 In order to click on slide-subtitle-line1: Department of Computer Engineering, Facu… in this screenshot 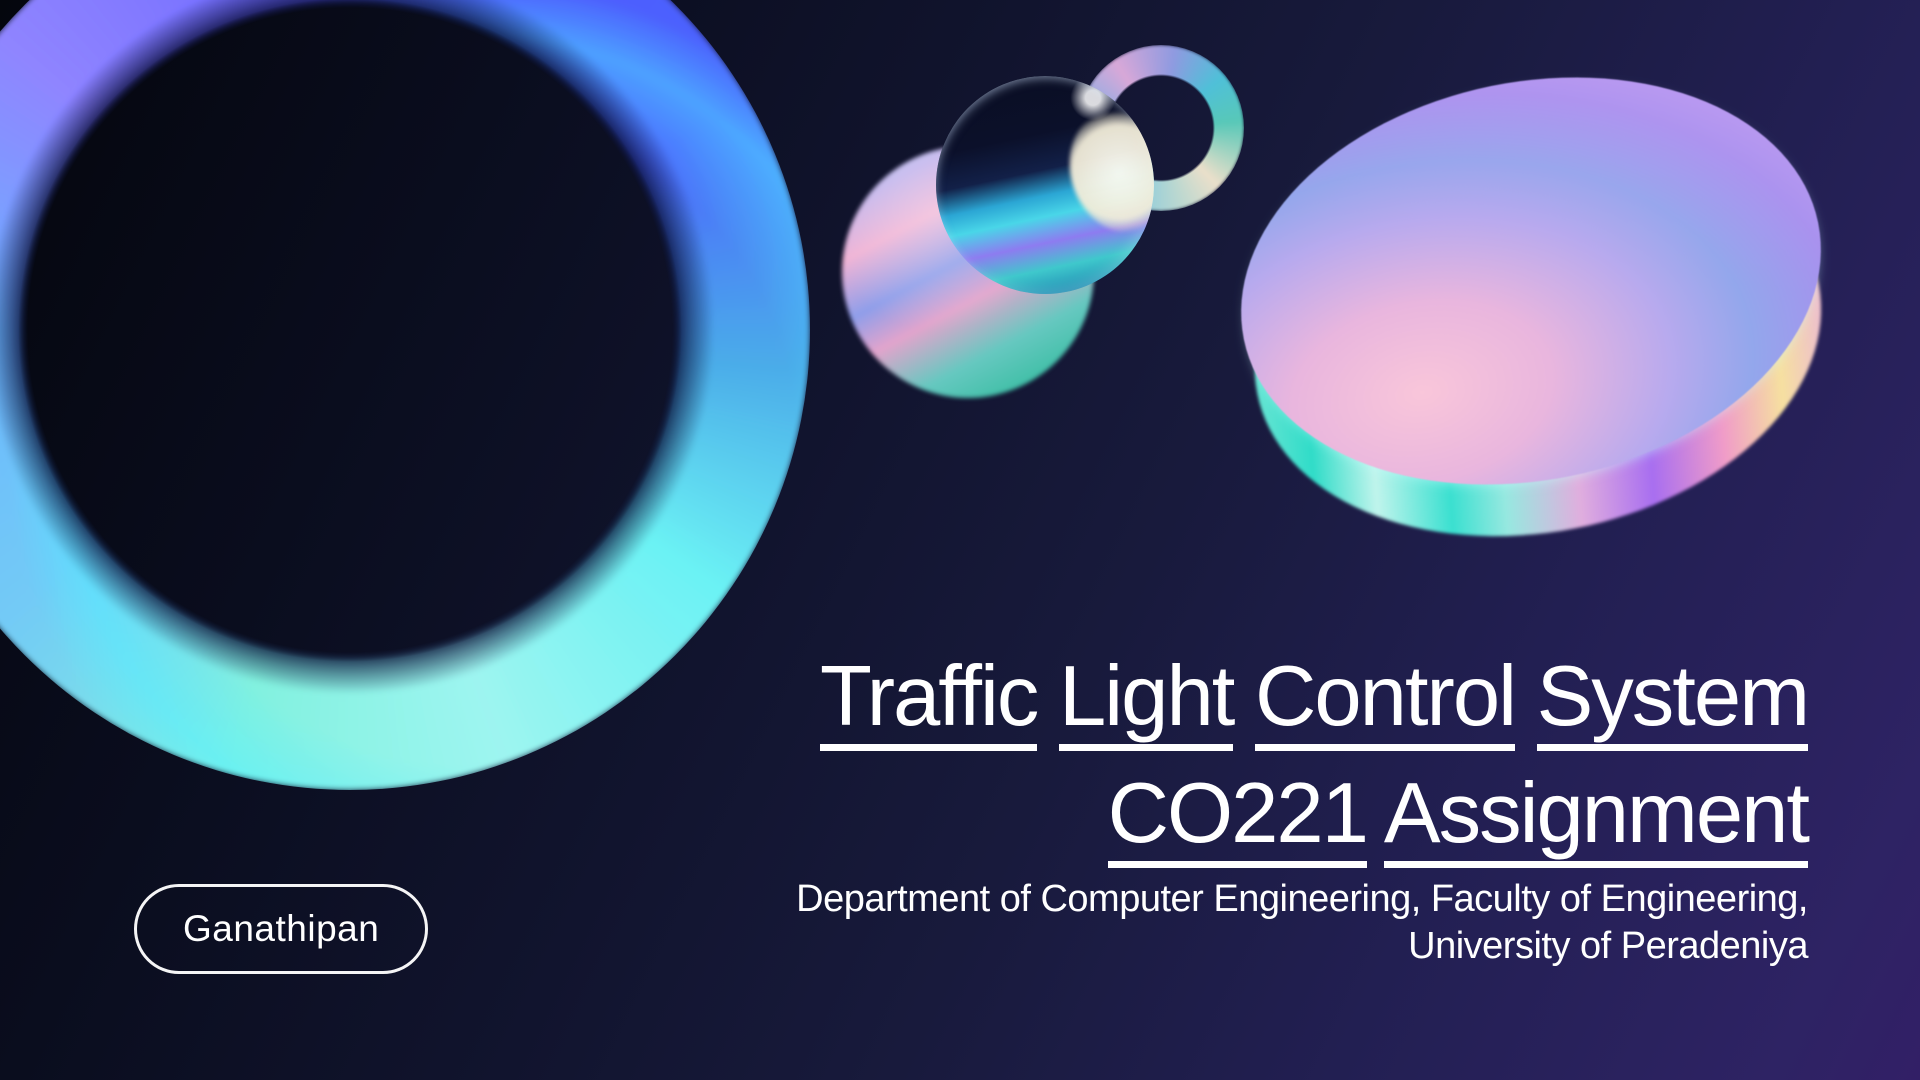, I will do `click(1302, 899)`.